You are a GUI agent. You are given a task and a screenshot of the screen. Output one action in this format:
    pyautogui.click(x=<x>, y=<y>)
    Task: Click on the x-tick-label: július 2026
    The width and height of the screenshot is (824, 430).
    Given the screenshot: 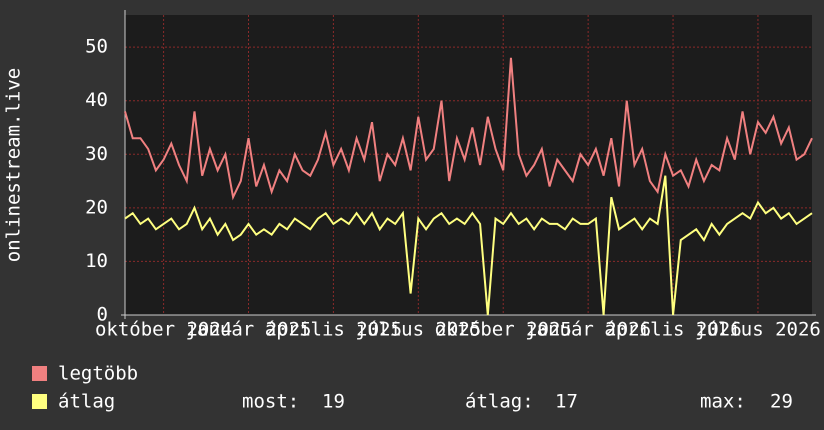 What is the action you would take?
    pyautogui.click(x=758, y=330)
    